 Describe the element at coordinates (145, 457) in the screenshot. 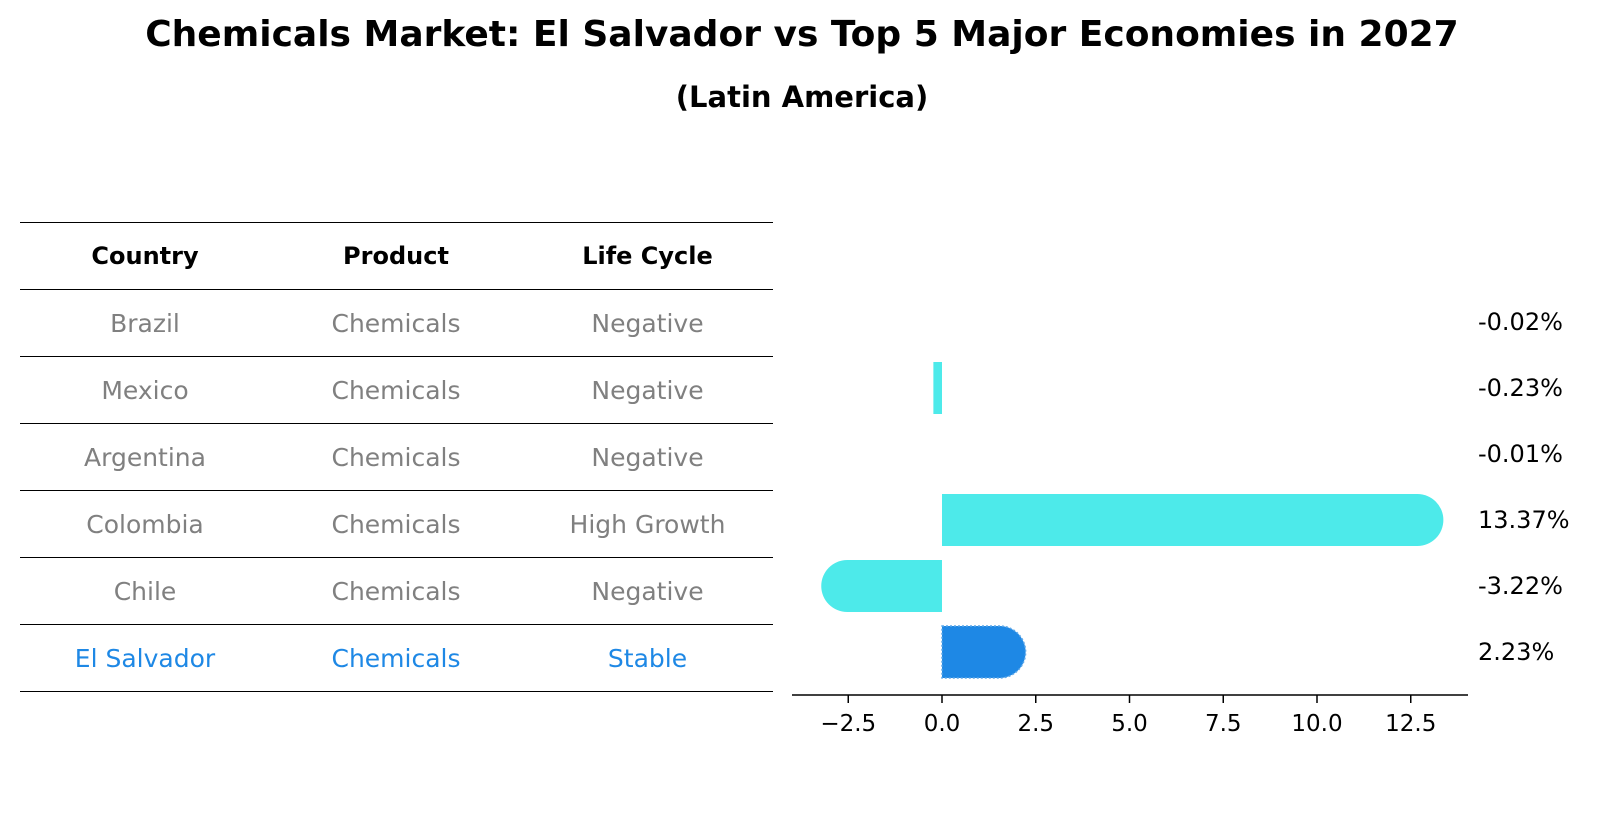

I see `country-cell: Argentina` at that location.